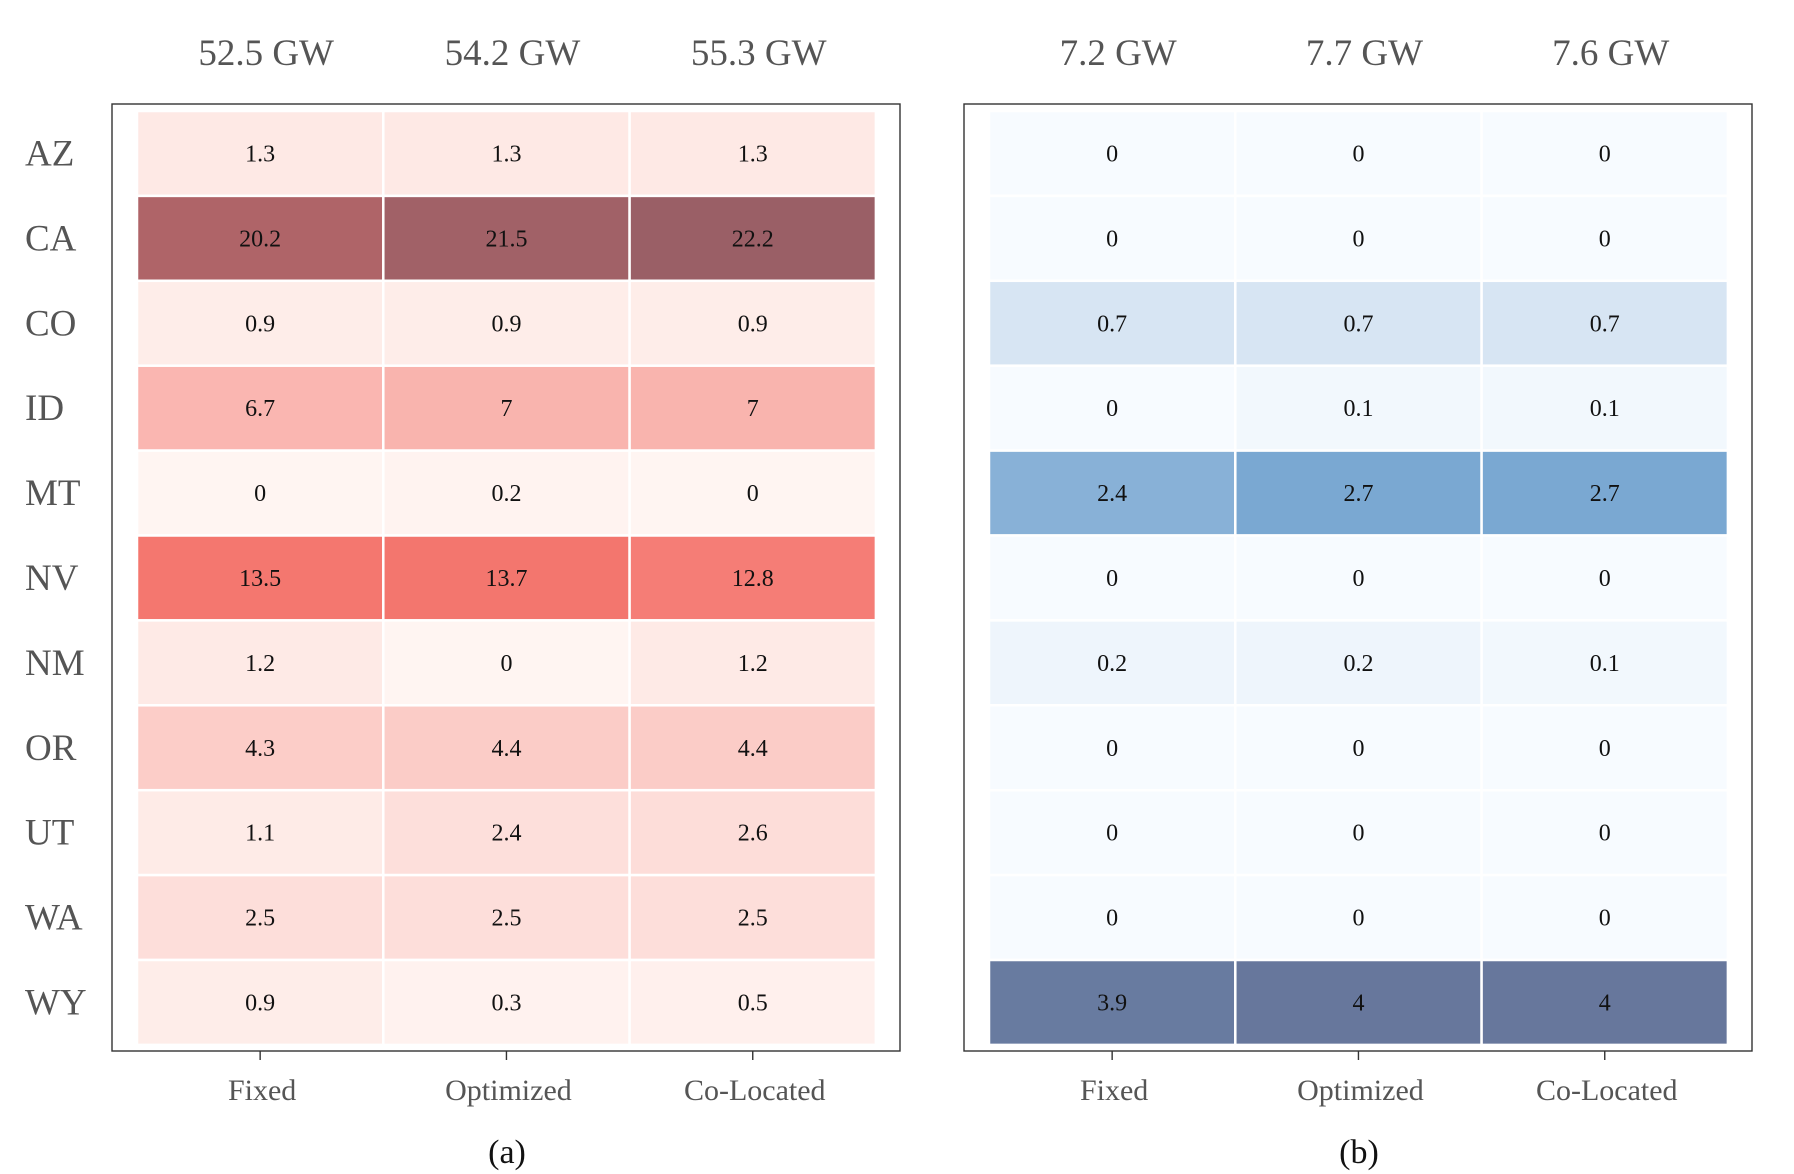 This screenshot has height=1174, width=1794. Describe the element at coordinates (54, 918) in the screenshot. I see `state-label-wa: WA` at that location.